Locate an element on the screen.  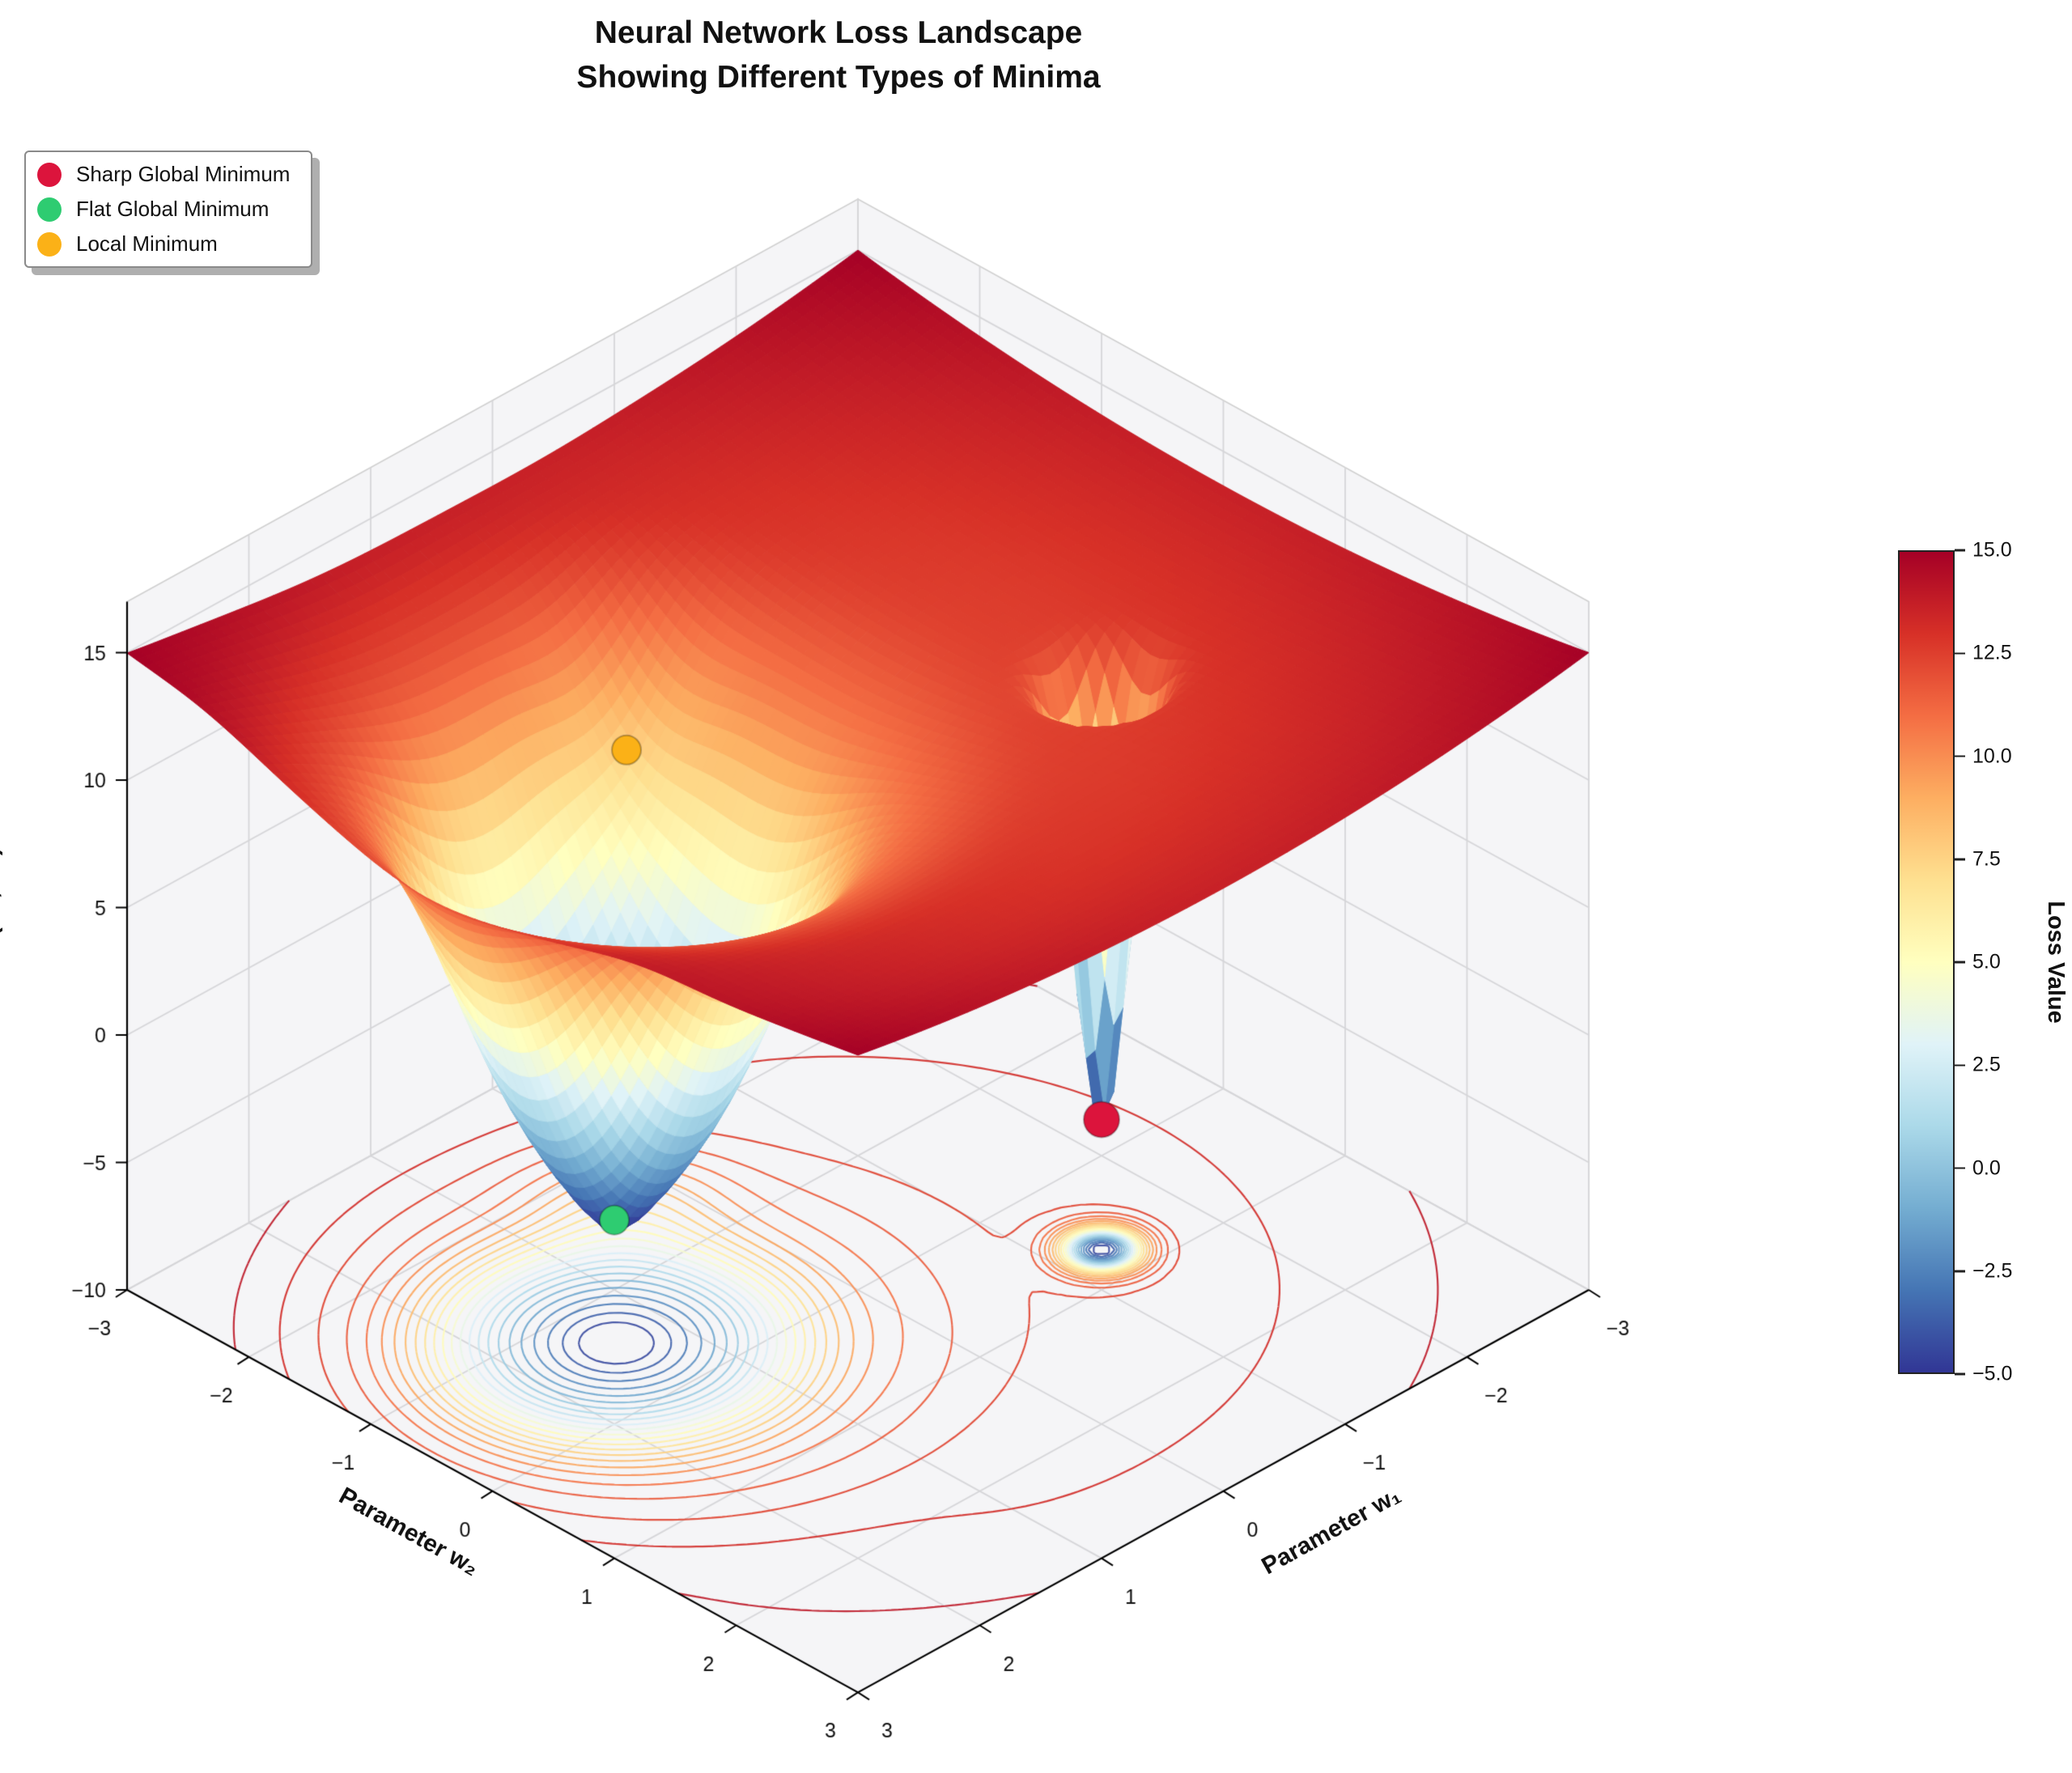
colorbar-tick: 0.0 is located at coordinates (1978, 1168).